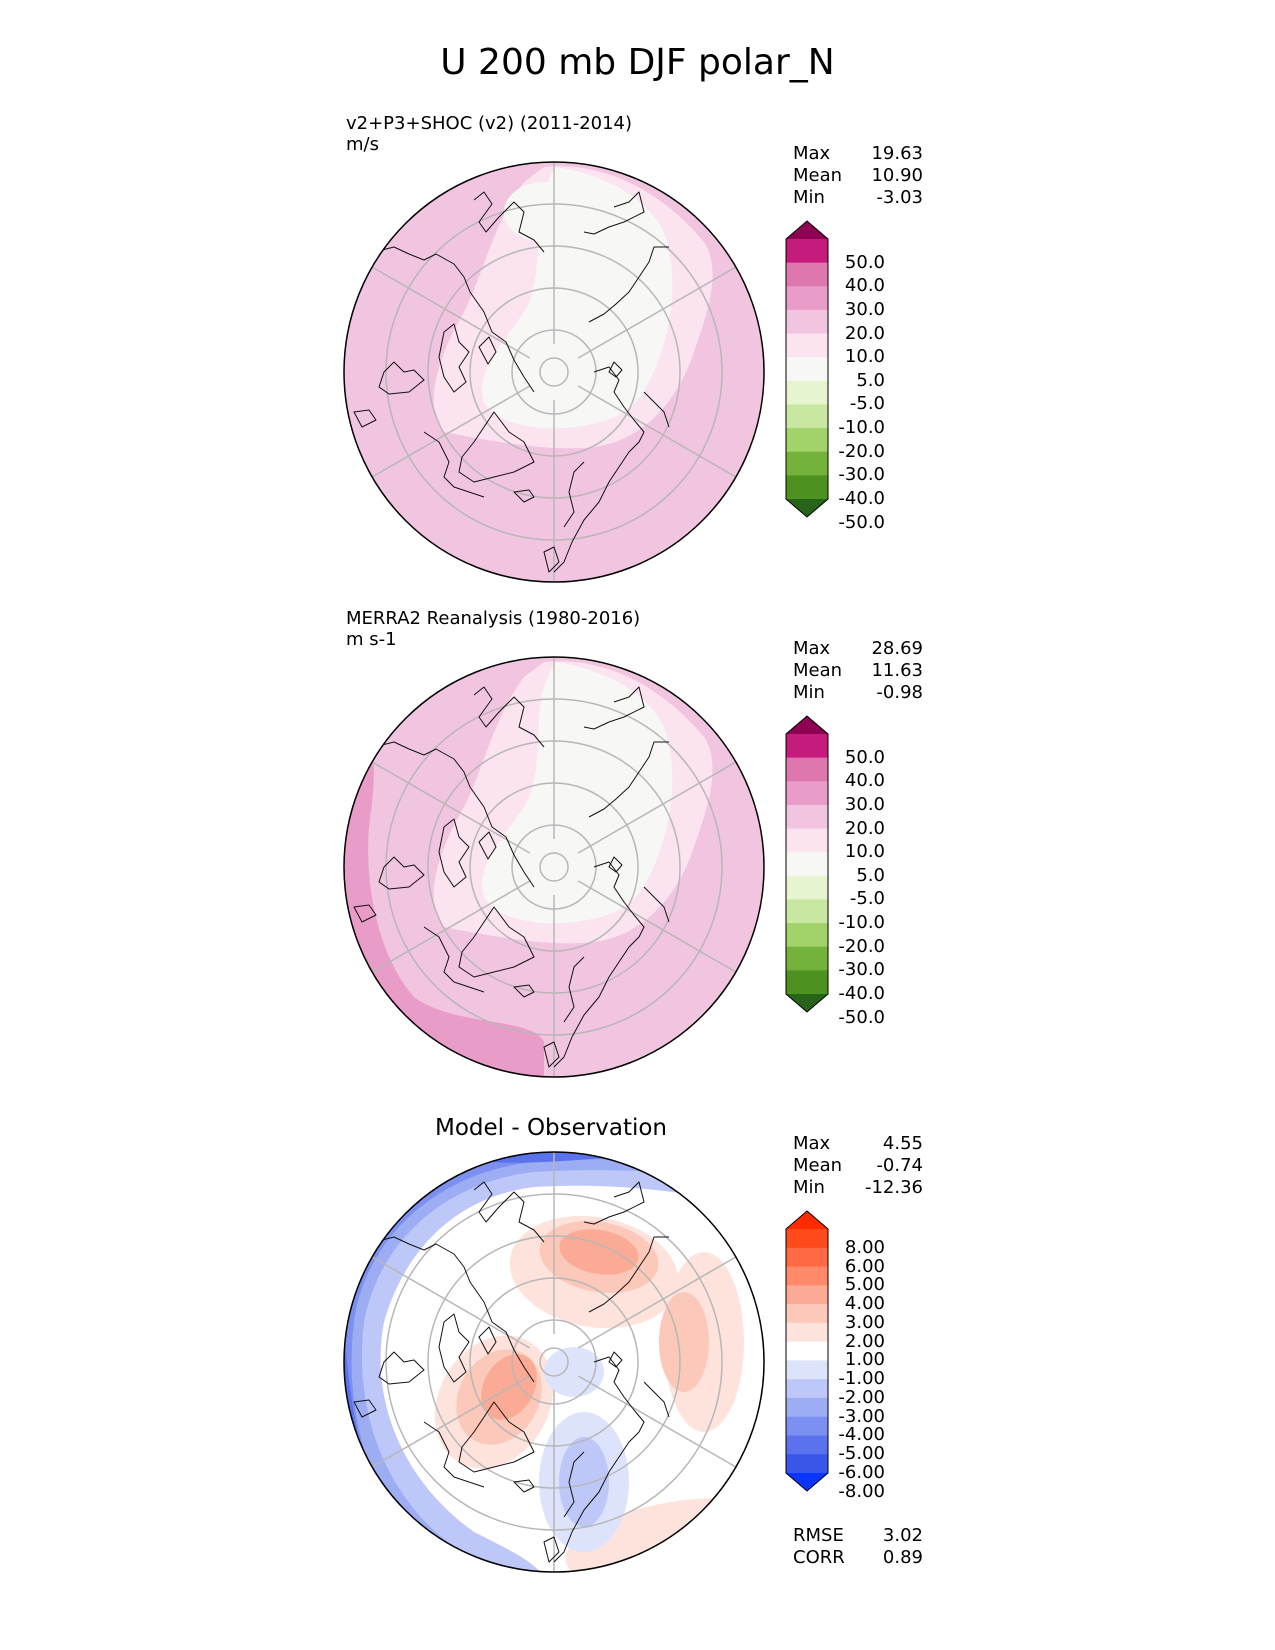 Image resolution: width=1275 pixels, height=1650 pixels. Describe the element at coordinates (899, 1165) in the screenshot. I see `mean-value: -0.74` at that location.